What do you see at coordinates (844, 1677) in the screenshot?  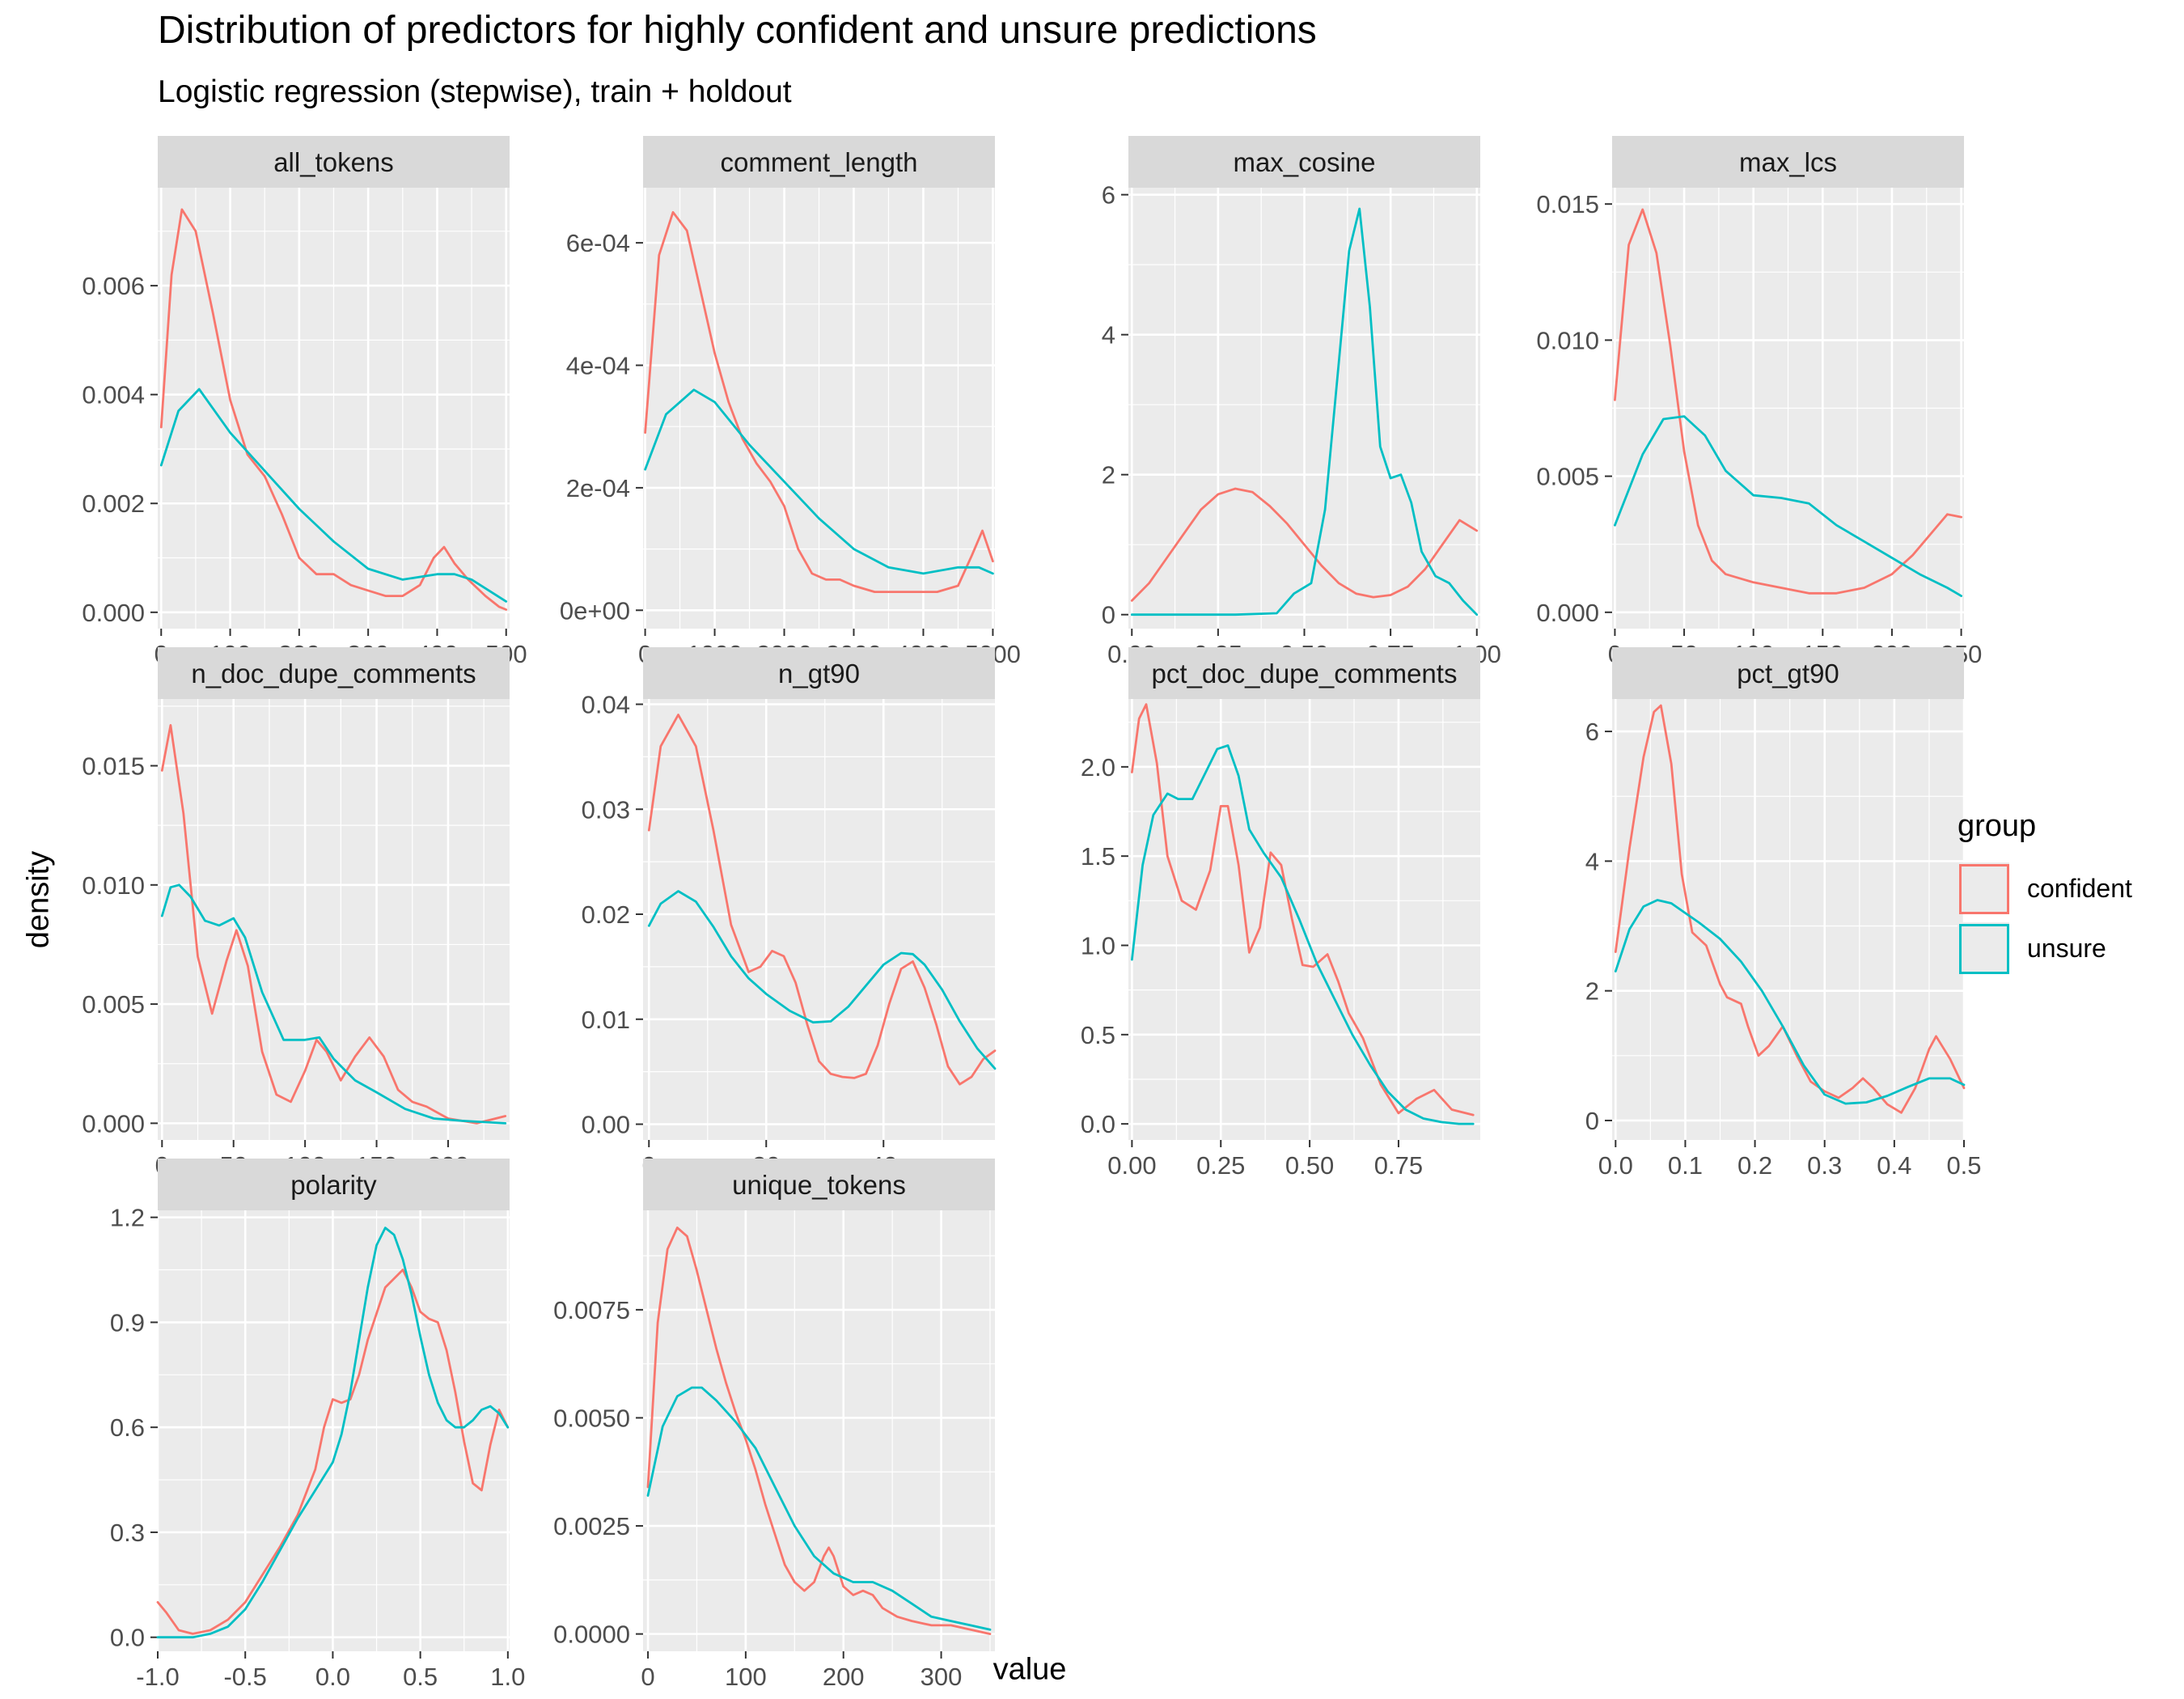 I see `x-tick-label: 200` at bounding box center [844, 1677].